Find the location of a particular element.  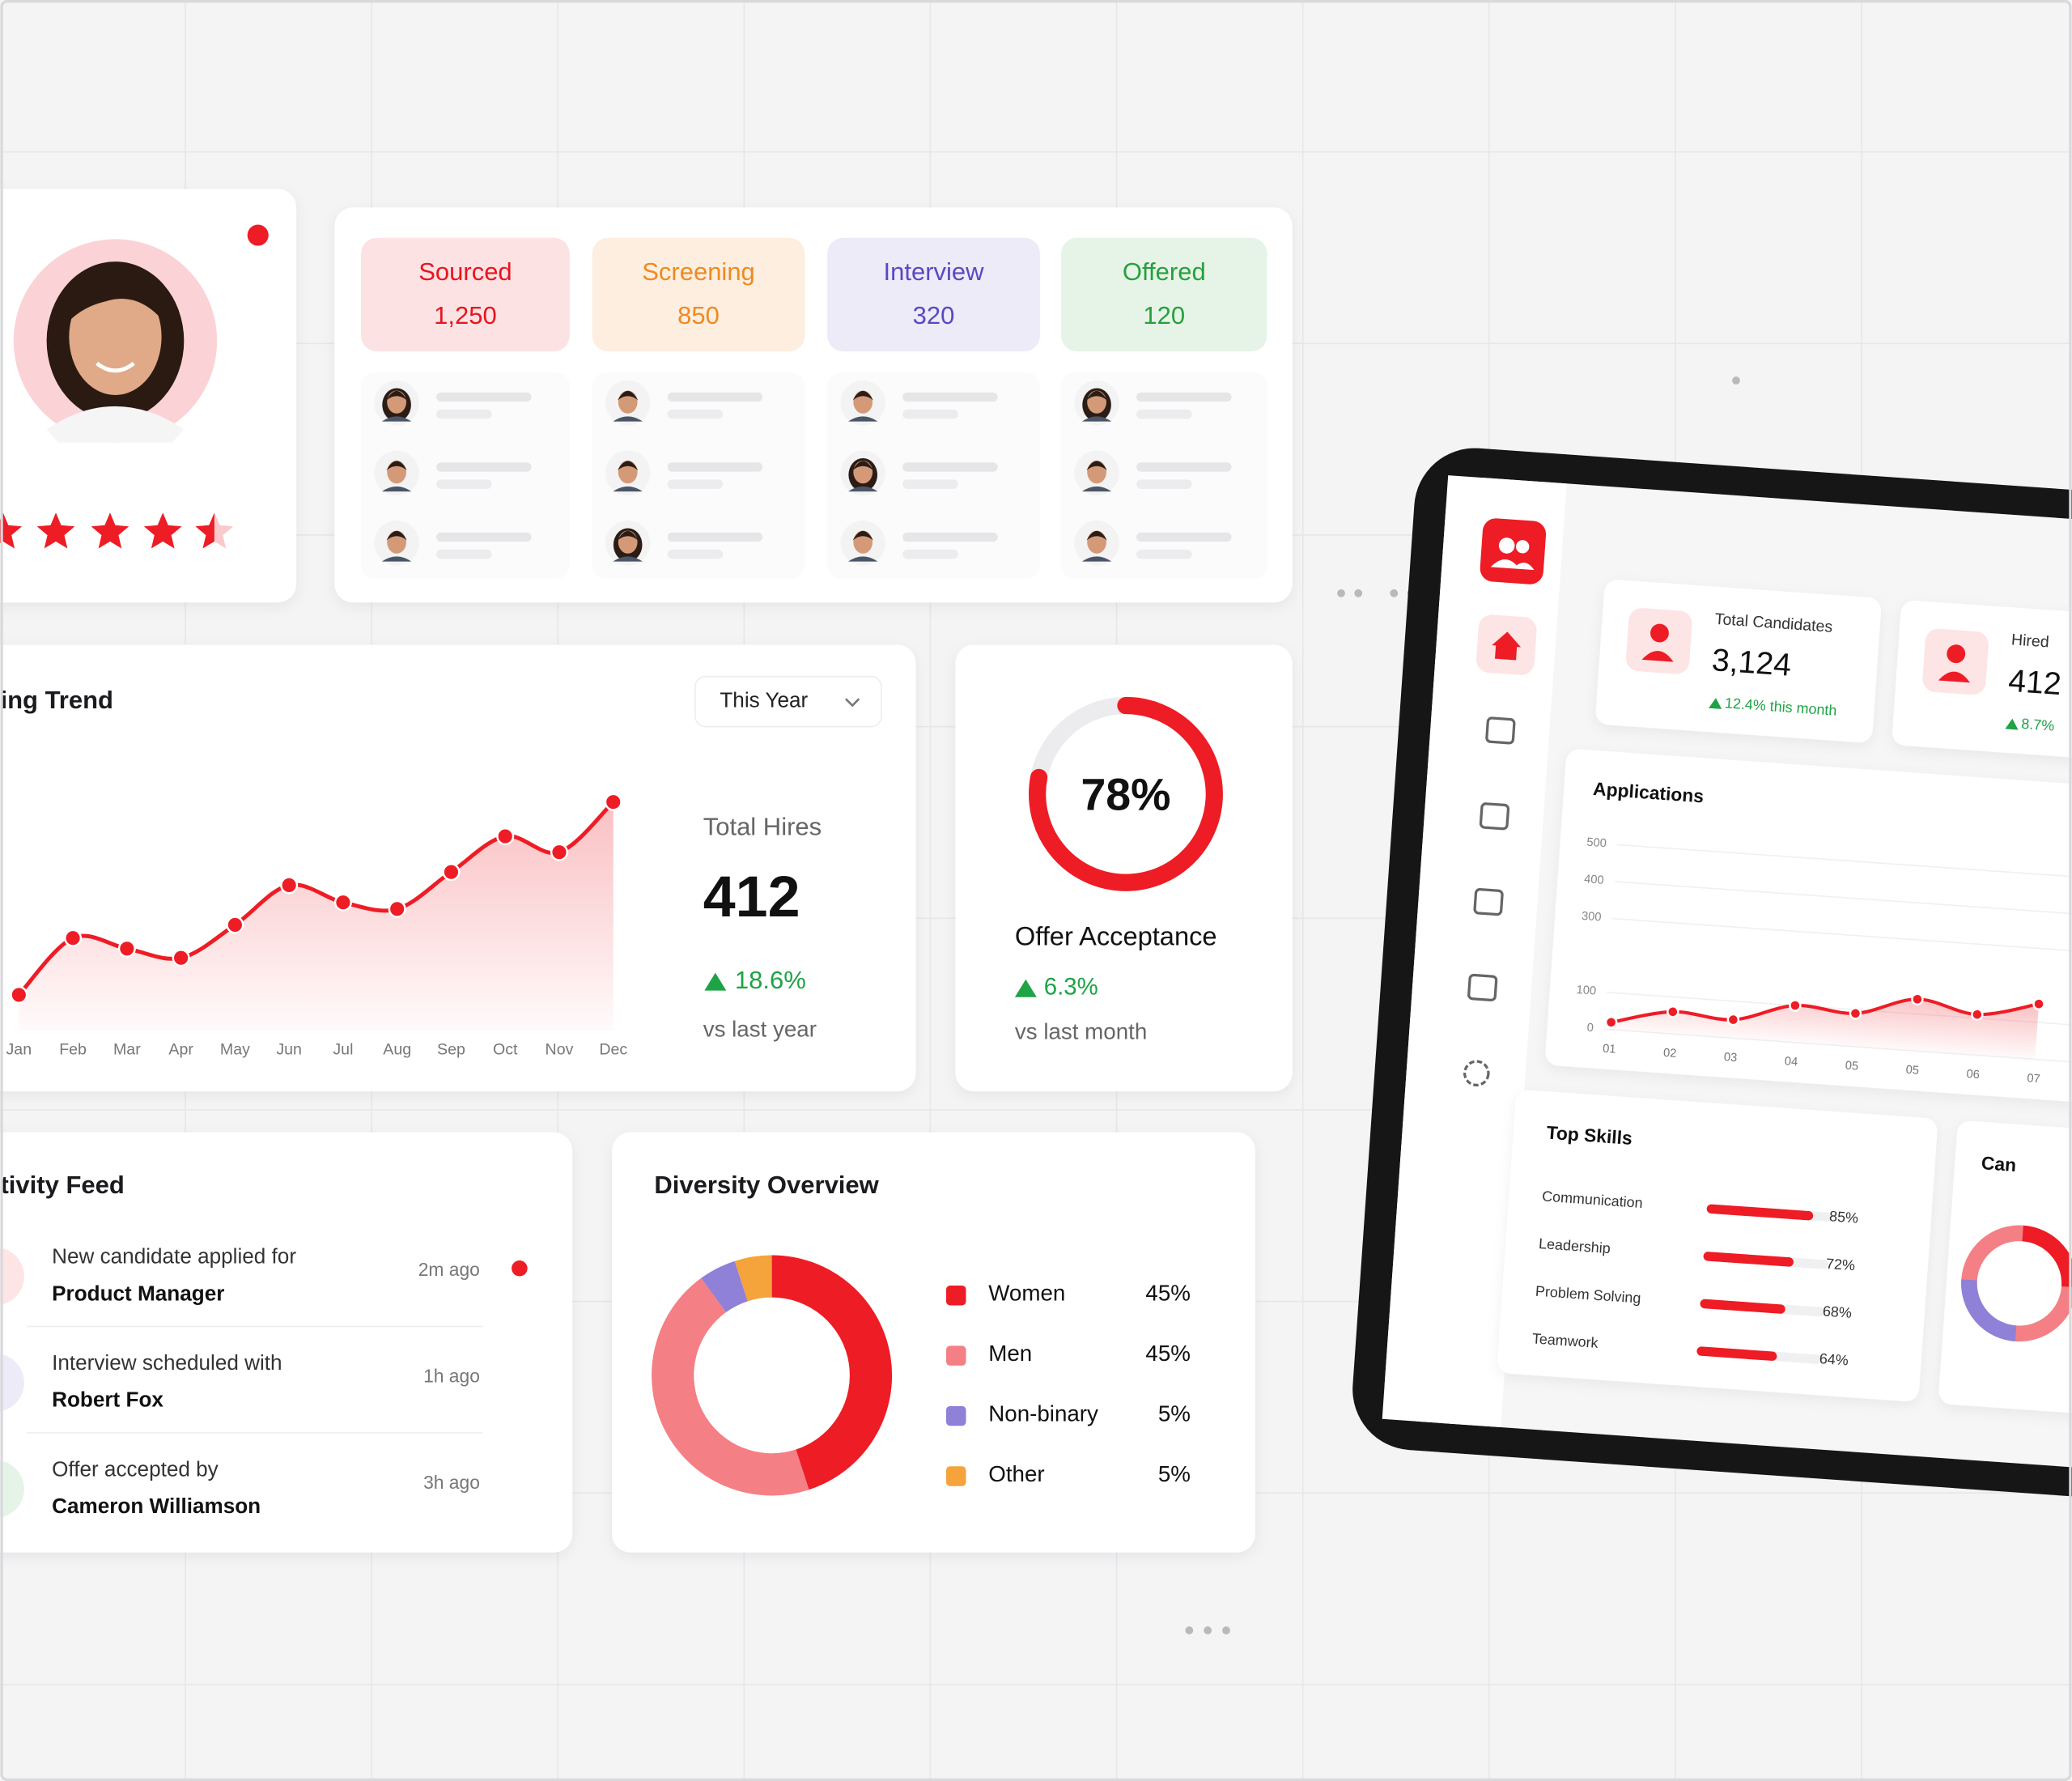

sidebar is located at coordinates (1474, 952).